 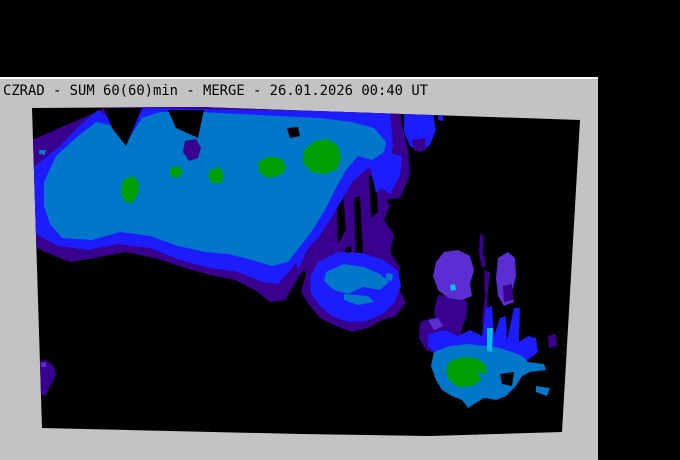 I want to click on sw-edge-violet-blob, so click(x=47, y=378).